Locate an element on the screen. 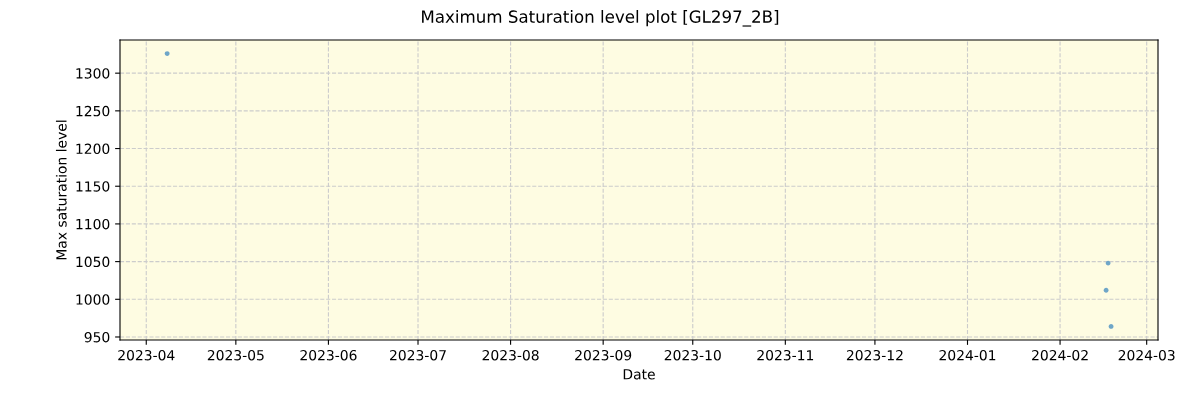 This screenshot has height=400, width=1200. x-tick-label: 2023-06 is located at coordinates (328, 355).